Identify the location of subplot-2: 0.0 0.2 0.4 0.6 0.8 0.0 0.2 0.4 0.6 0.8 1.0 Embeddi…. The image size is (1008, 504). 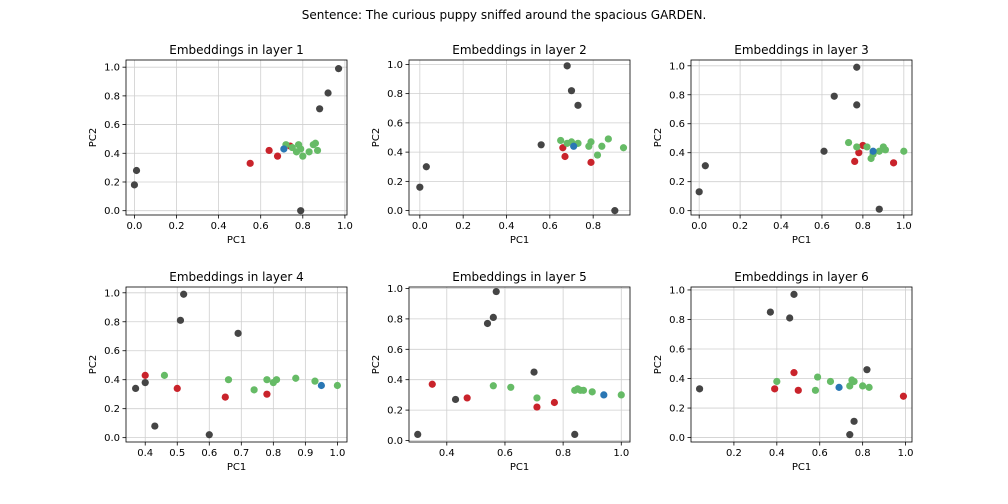
(501, 144).